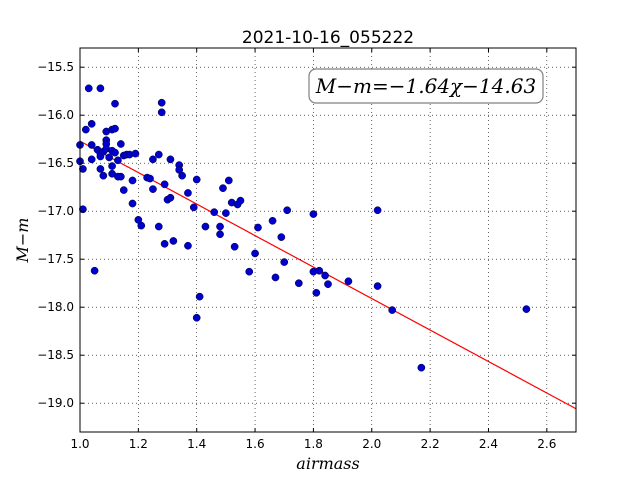  Describe the element at coordinates (546, 444) in the screenshot. I see `x-tick-label: 2.6` at that location.